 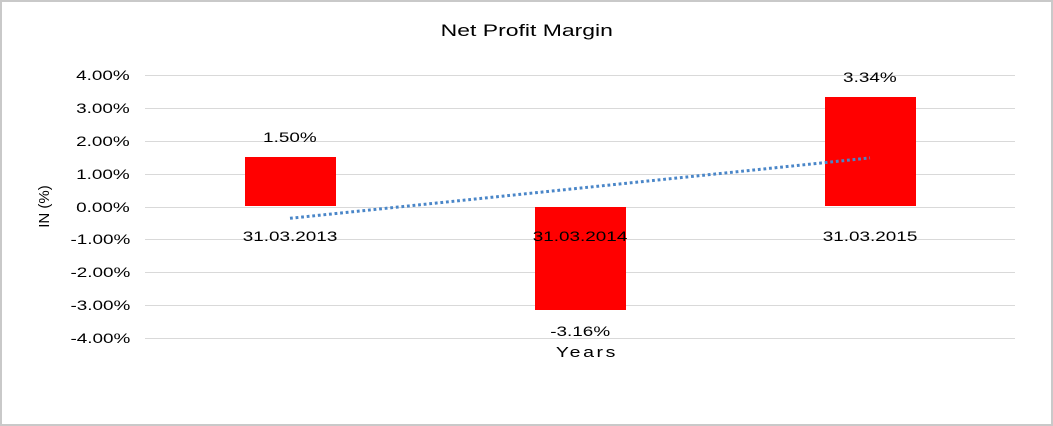 I want to click on y-axis-tick-text: 4.00%, so click(x=103, y=75).